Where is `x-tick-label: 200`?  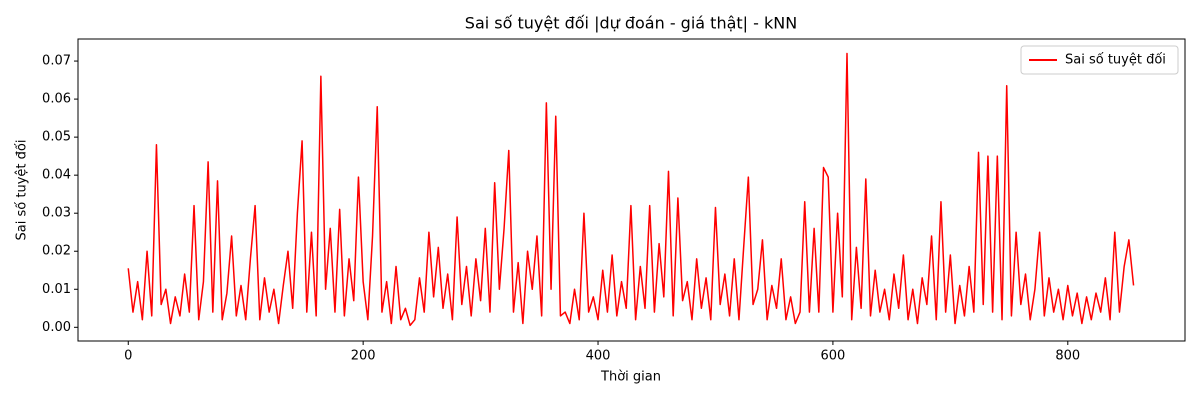 x-tick-label: 200 is located at coordinates (363, 356).